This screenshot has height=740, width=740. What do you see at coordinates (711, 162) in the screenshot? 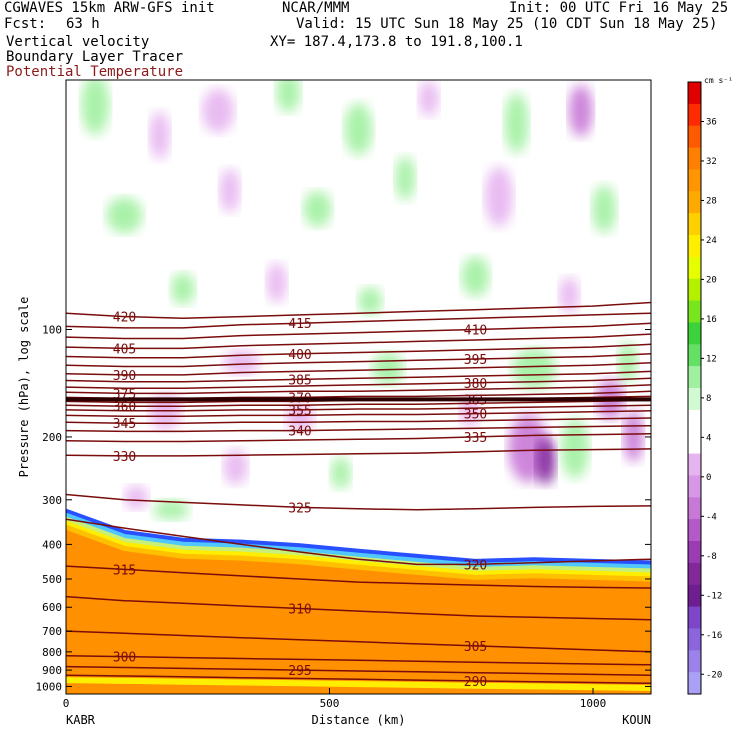
I see `colorbar-tick-label: 32` at bounding box center [711, 162].